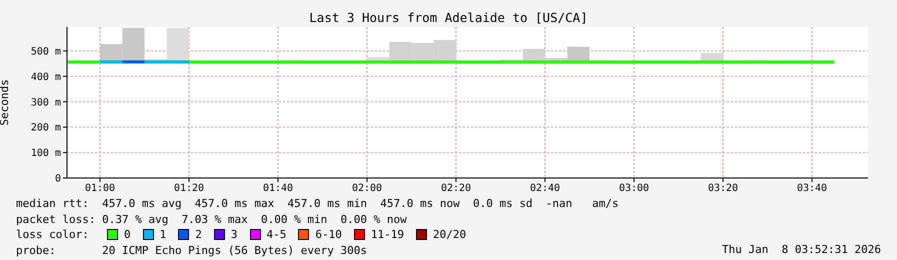 This screenshot has width=897, height=260. Describe the element at coordinates (189, 188) in the screenshot. I see `x-tick-label: 01:20` at that location.